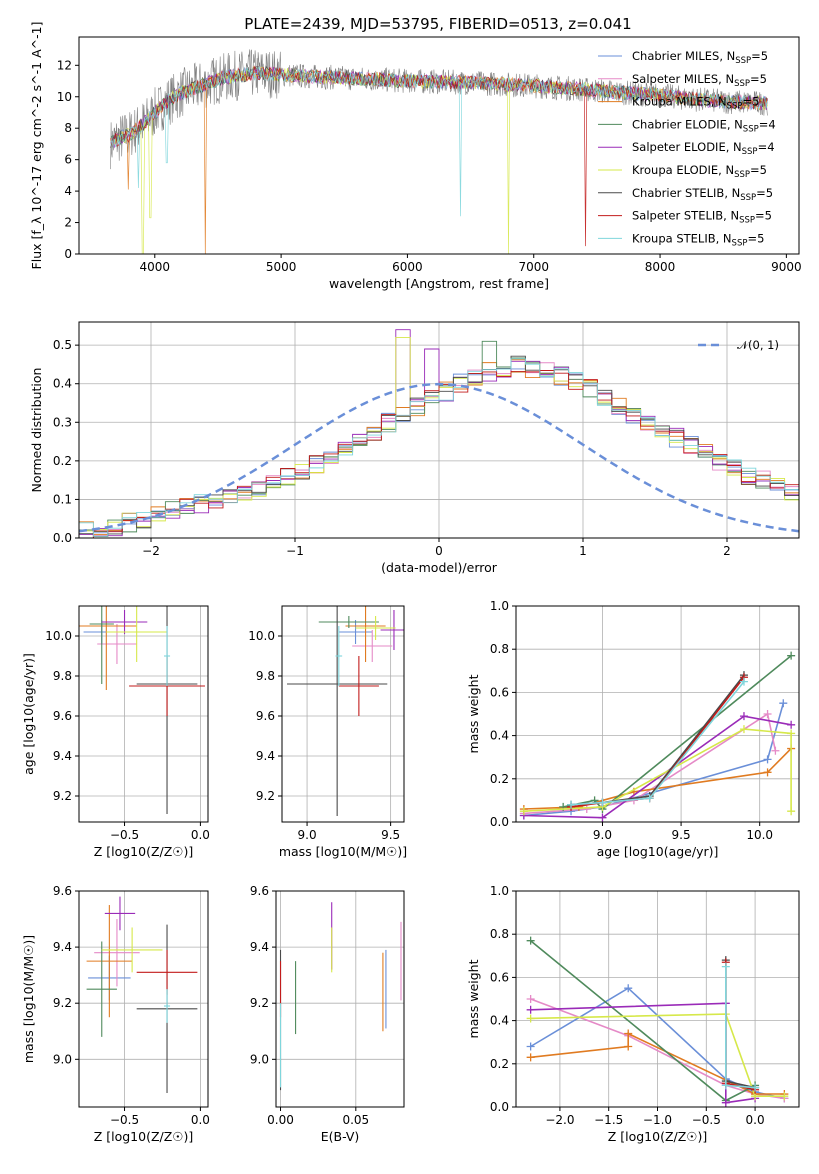 The height and width of the screenshot is (1174, 819). What do you see at coordinates (28, 714) in the screenshot?
I see `y-axis-label: age [log10(age/yr)]` at bounding box center [28, 714].